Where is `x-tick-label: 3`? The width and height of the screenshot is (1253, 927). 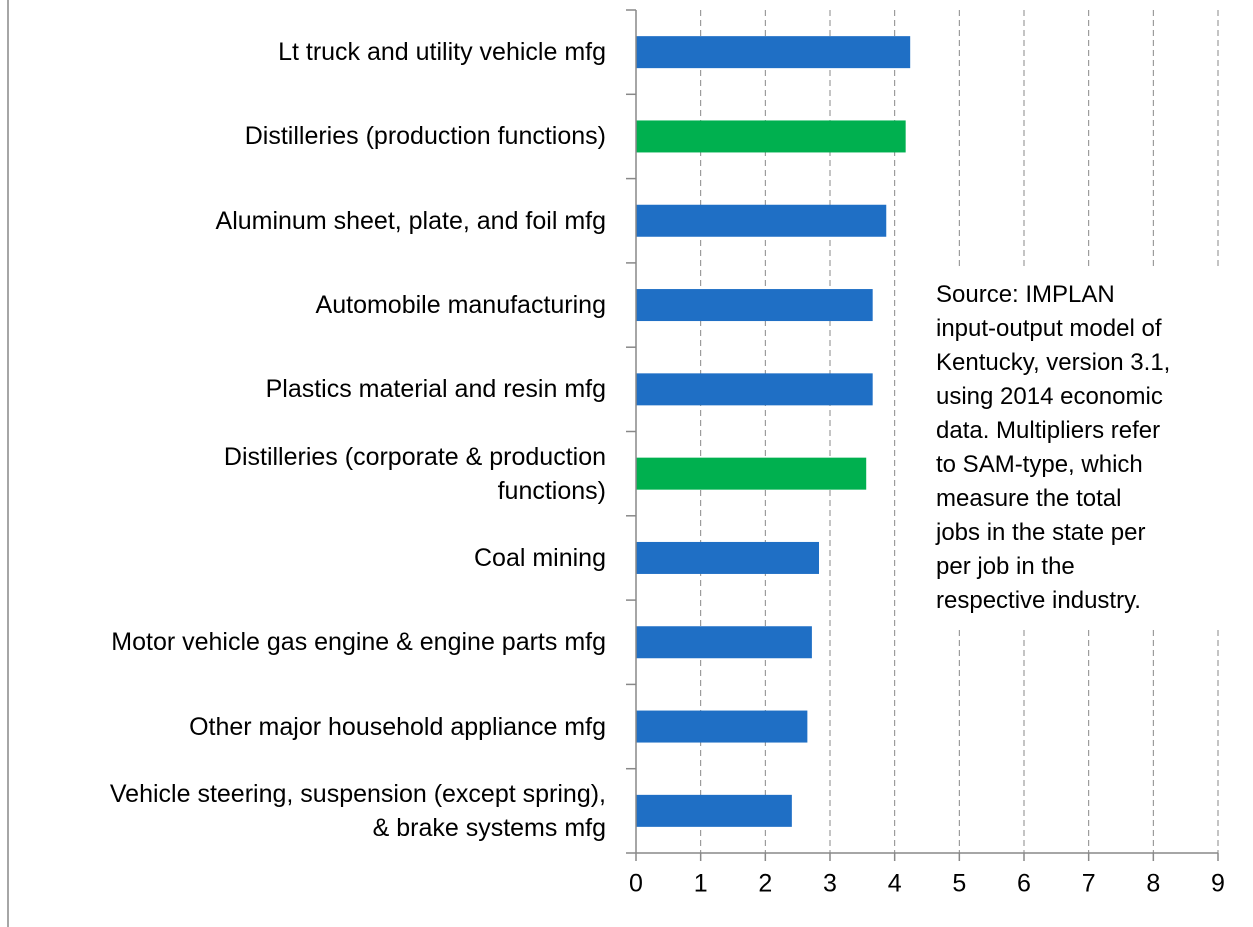
x-tick-label: 3 is located at coordinates (830, 884).